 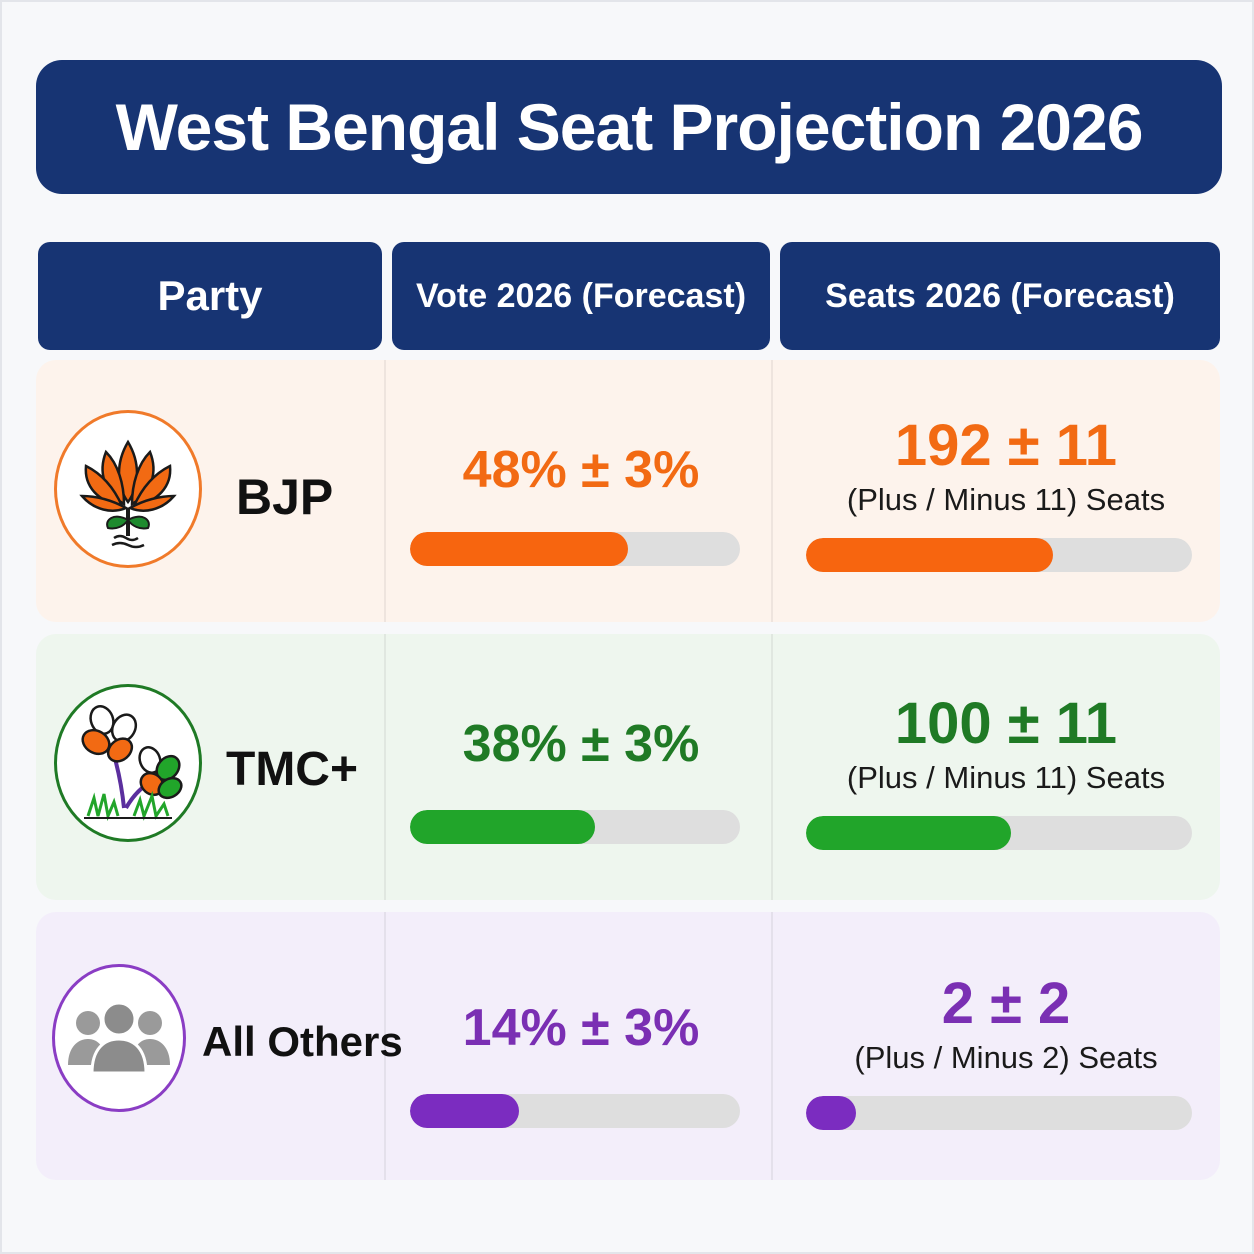 What do you see at coordinates (1006, 1057) in the screenshot?
I see `seat-note: (Plus / Minus 2) Seats` at bounding box center [1006, 1057].